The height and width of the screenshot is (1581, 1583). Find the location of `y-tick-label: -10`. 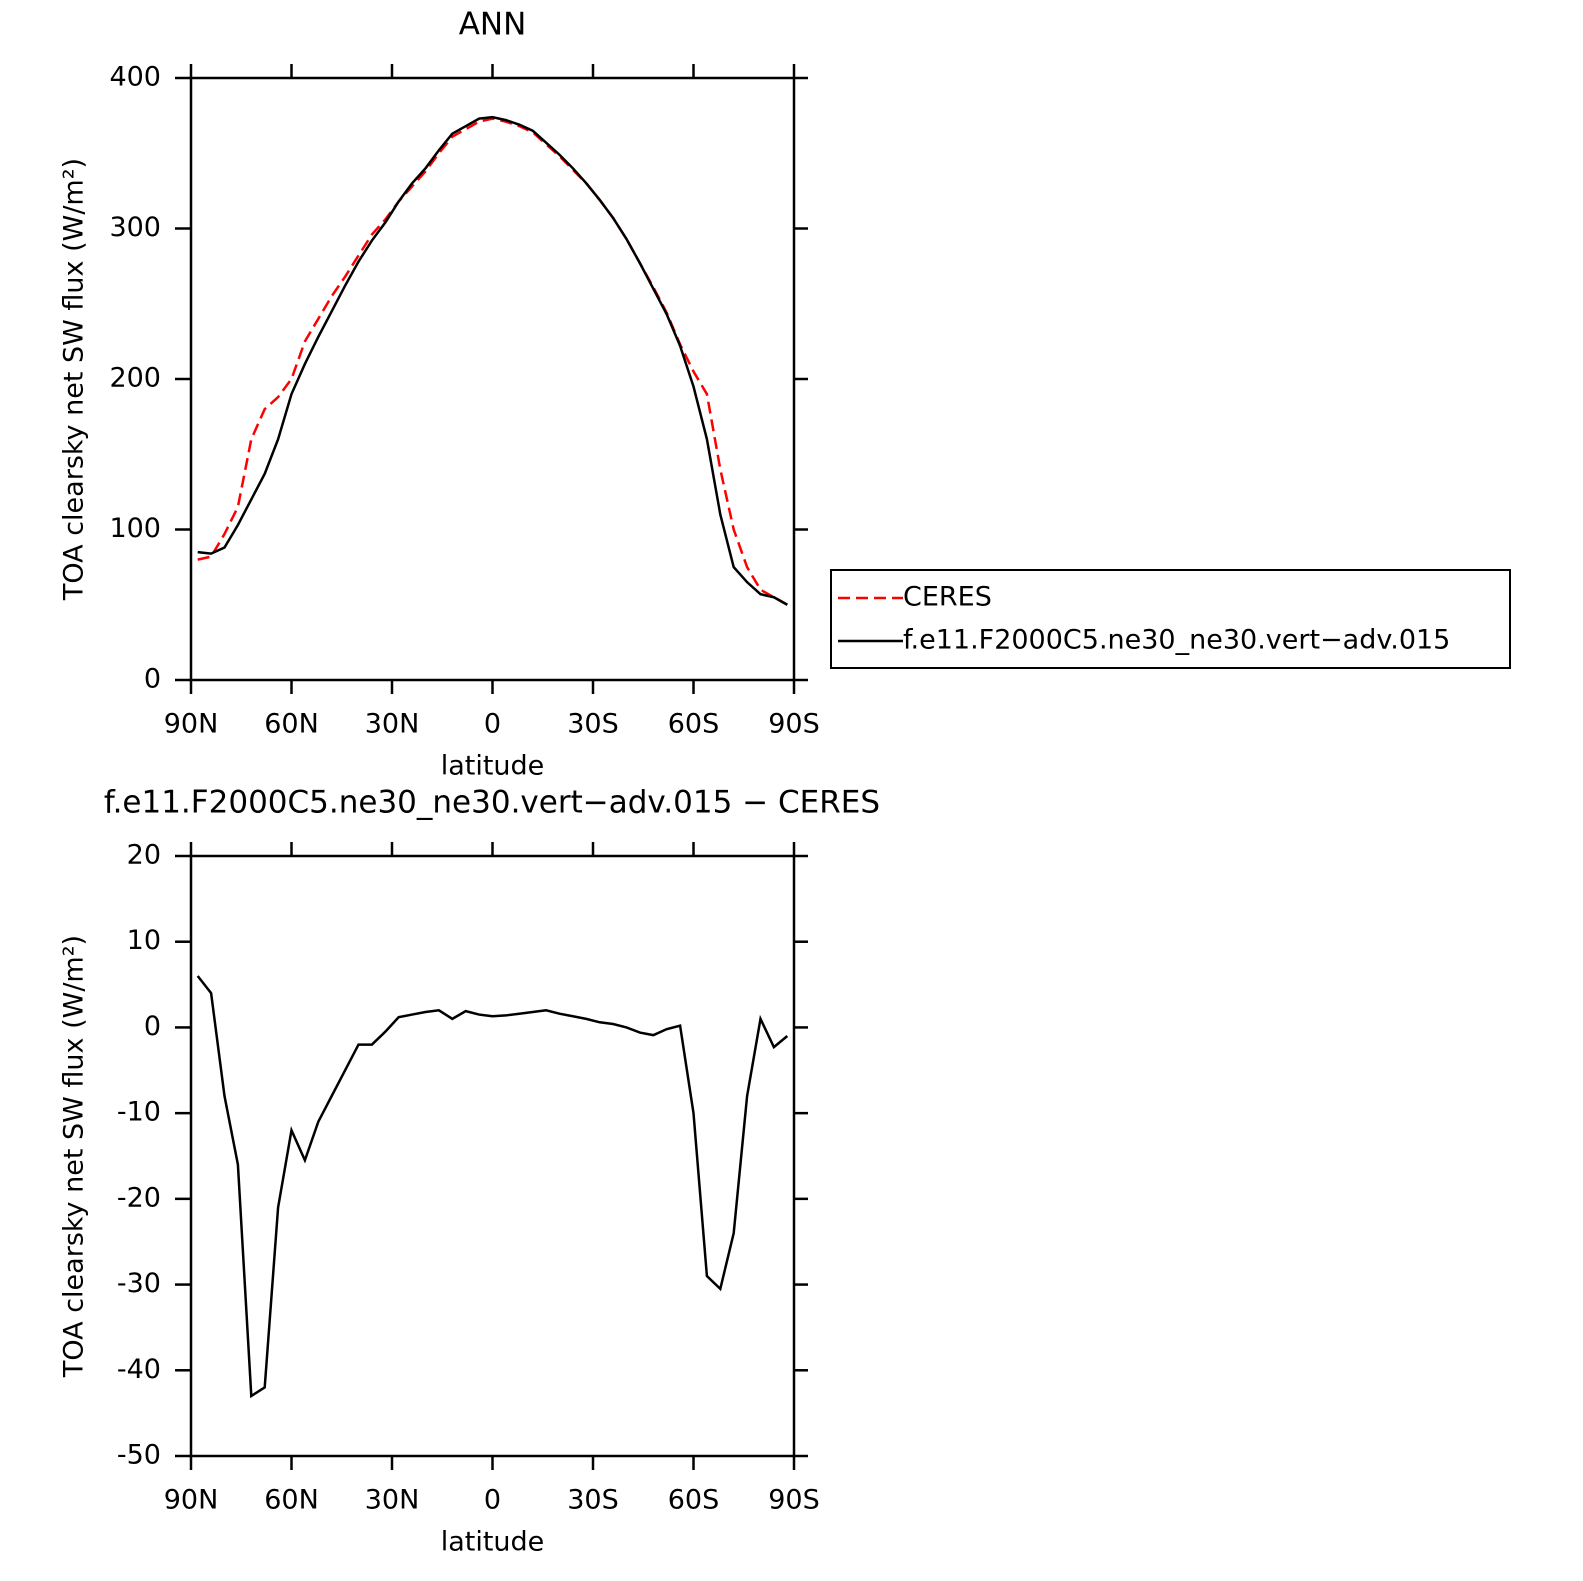

y-tick-label: -10 is located at coordinates (139, 1112).